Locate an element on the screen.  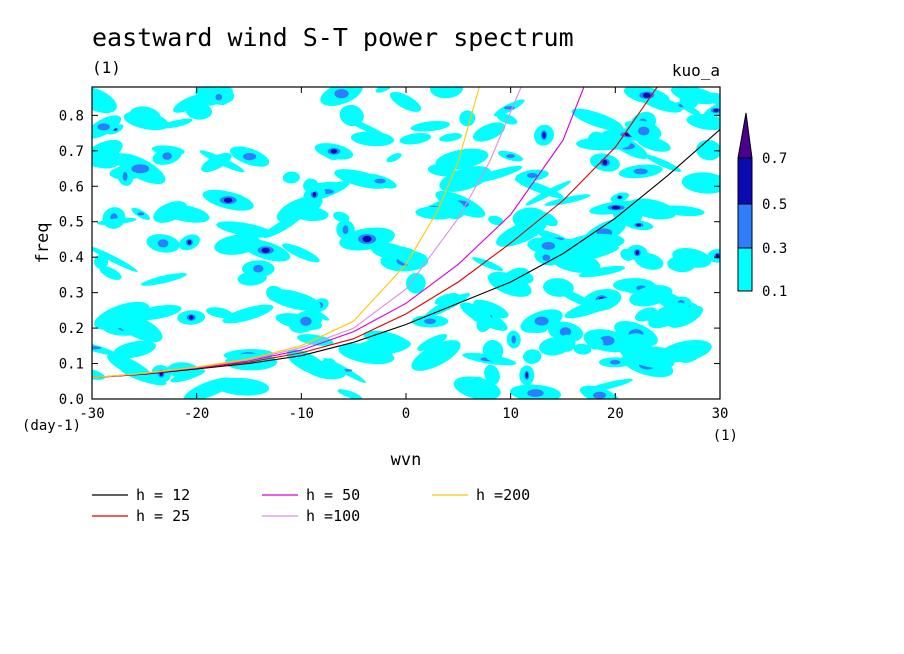
legend-label: h = 50 is located at coordinates (333, 495).